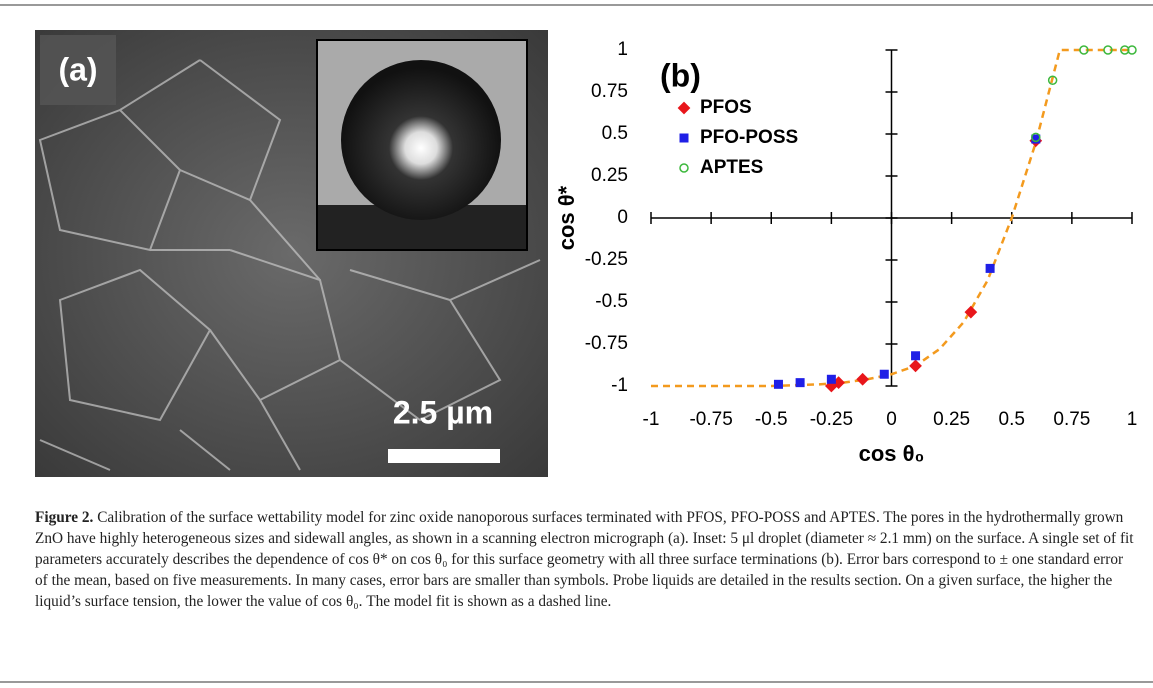 Image resolution: width=1153 pixels, height=688 pixels. What do you see at coordinates (622, 49) in the screenshot?
I see `y-tick-label: 1` at bounding box center [622, 49].